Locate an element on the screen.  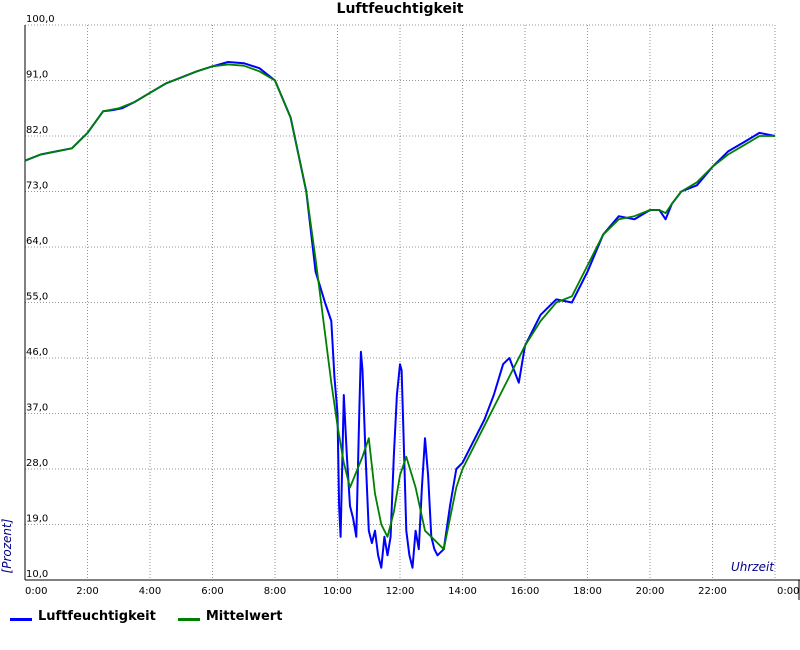
x-tick-label: 20:00 is located at coordinates (650, 591).